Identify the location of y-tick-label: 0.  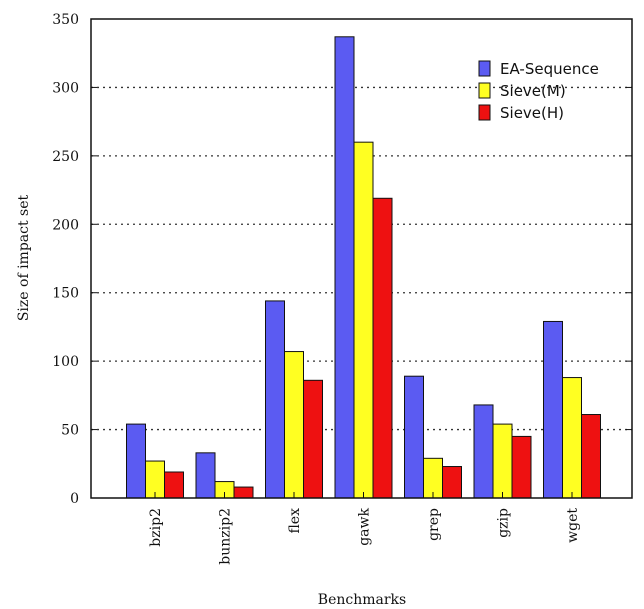
(74, 499).